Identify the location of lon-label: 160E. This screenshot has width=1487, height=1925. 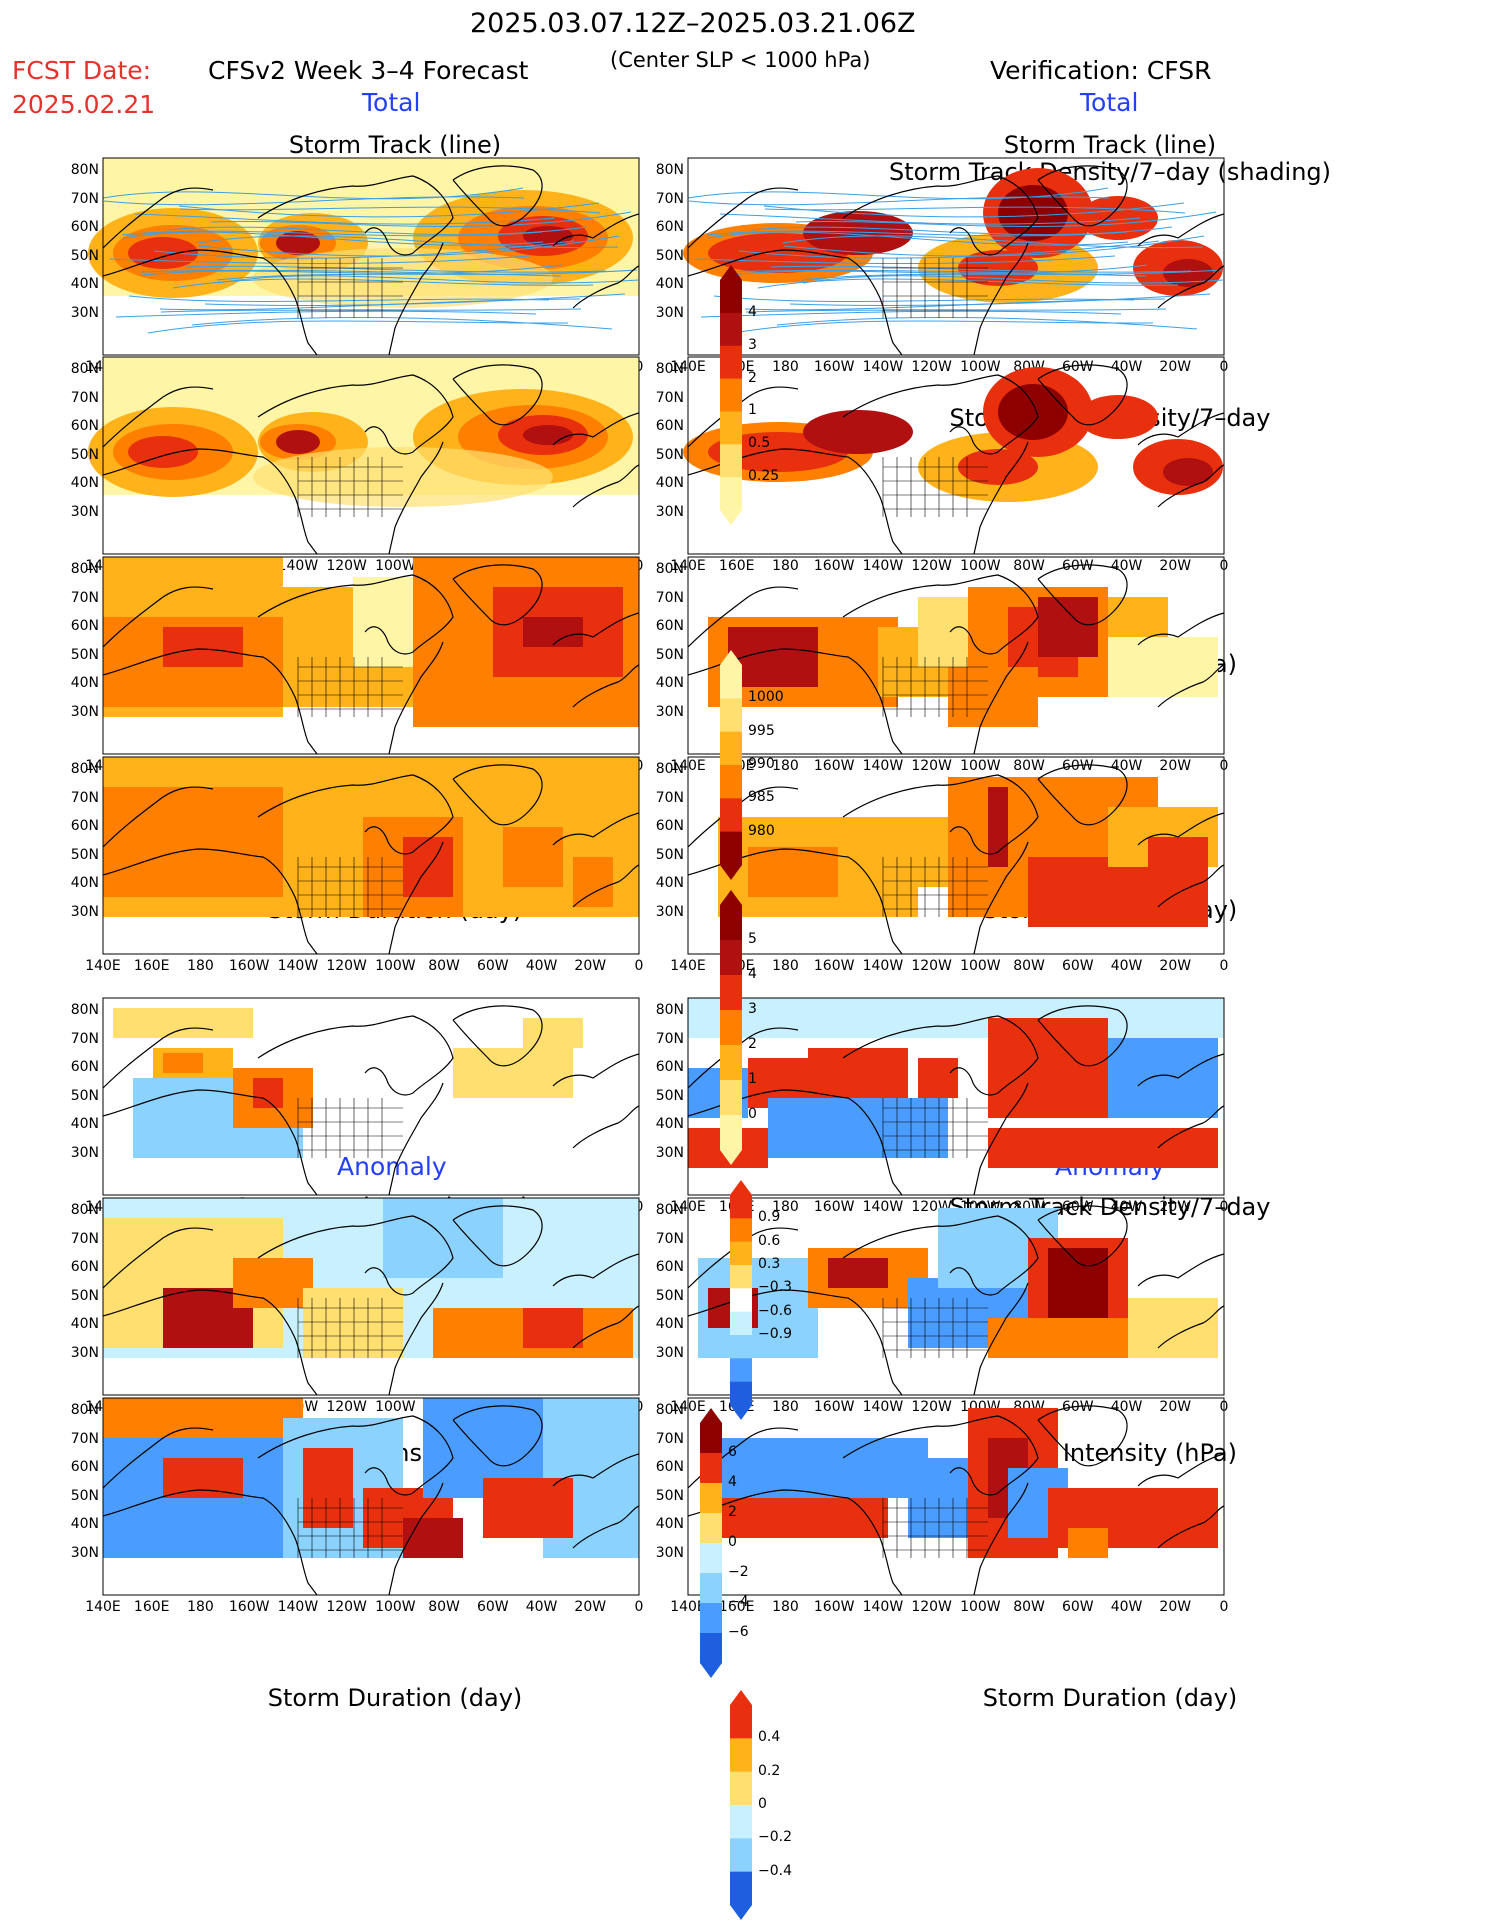
(151, 966).